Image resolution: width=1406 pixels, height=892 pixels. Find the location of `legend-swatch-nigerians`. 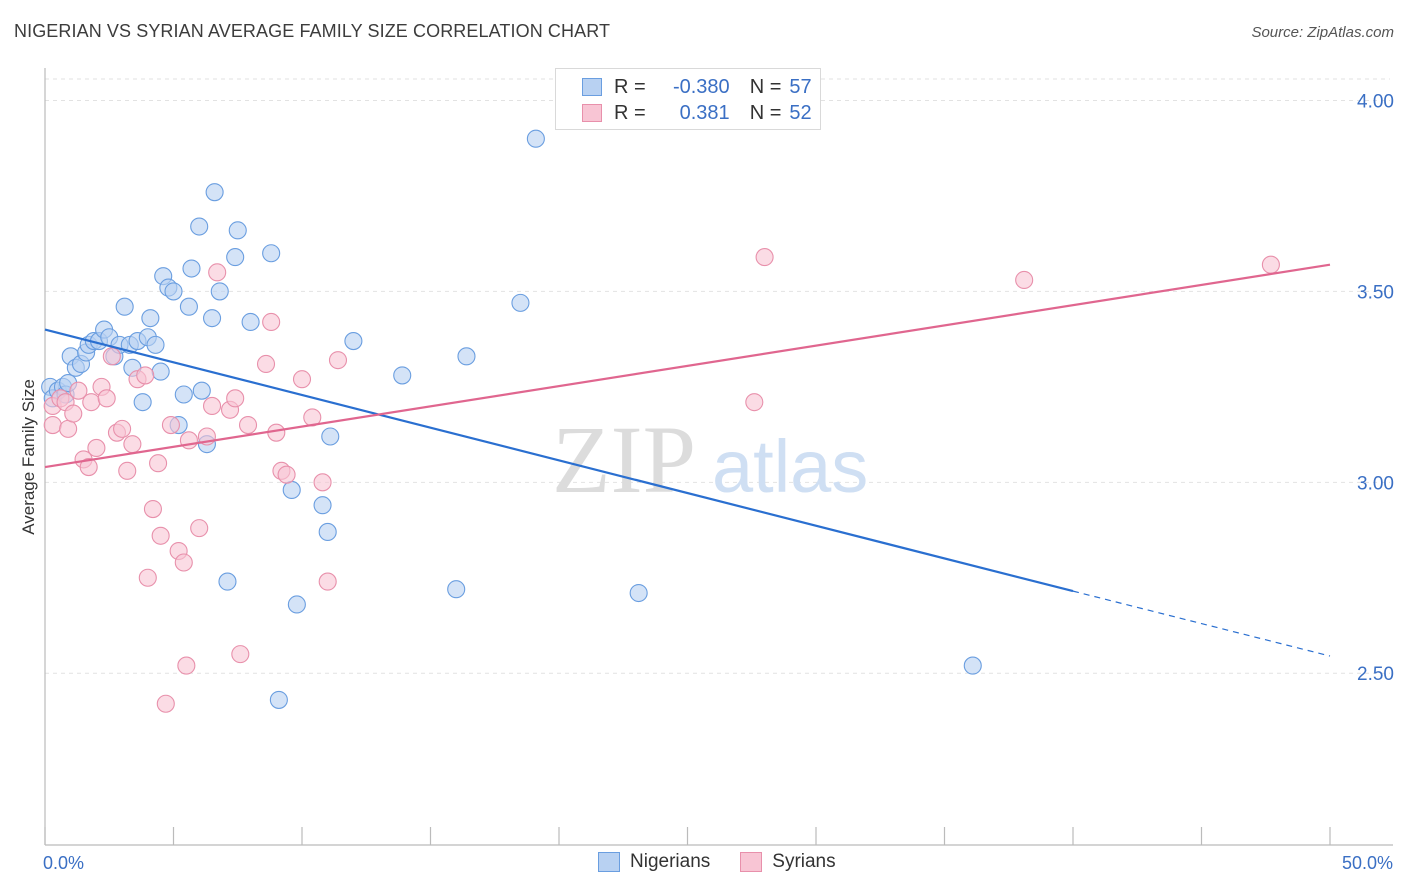

legend-swatch-nigerians is located at coordinates (592, 87).